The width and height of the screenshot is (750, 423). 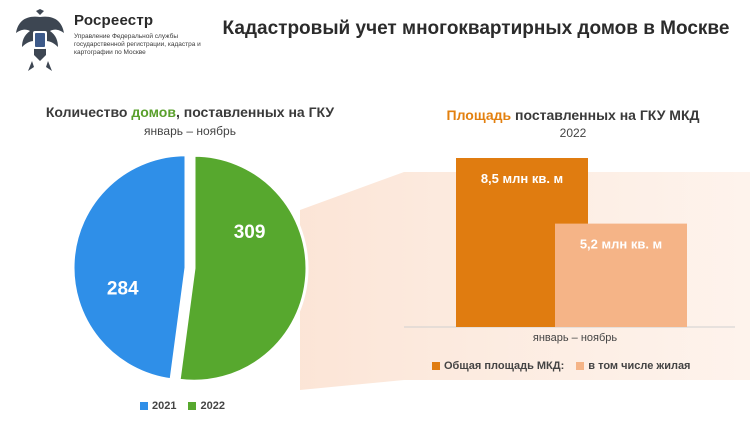 What do you see at coordinates (206, 406) in the screenshot?
I see `legend-item-2022: 2022` at bounding box center [206, 406].